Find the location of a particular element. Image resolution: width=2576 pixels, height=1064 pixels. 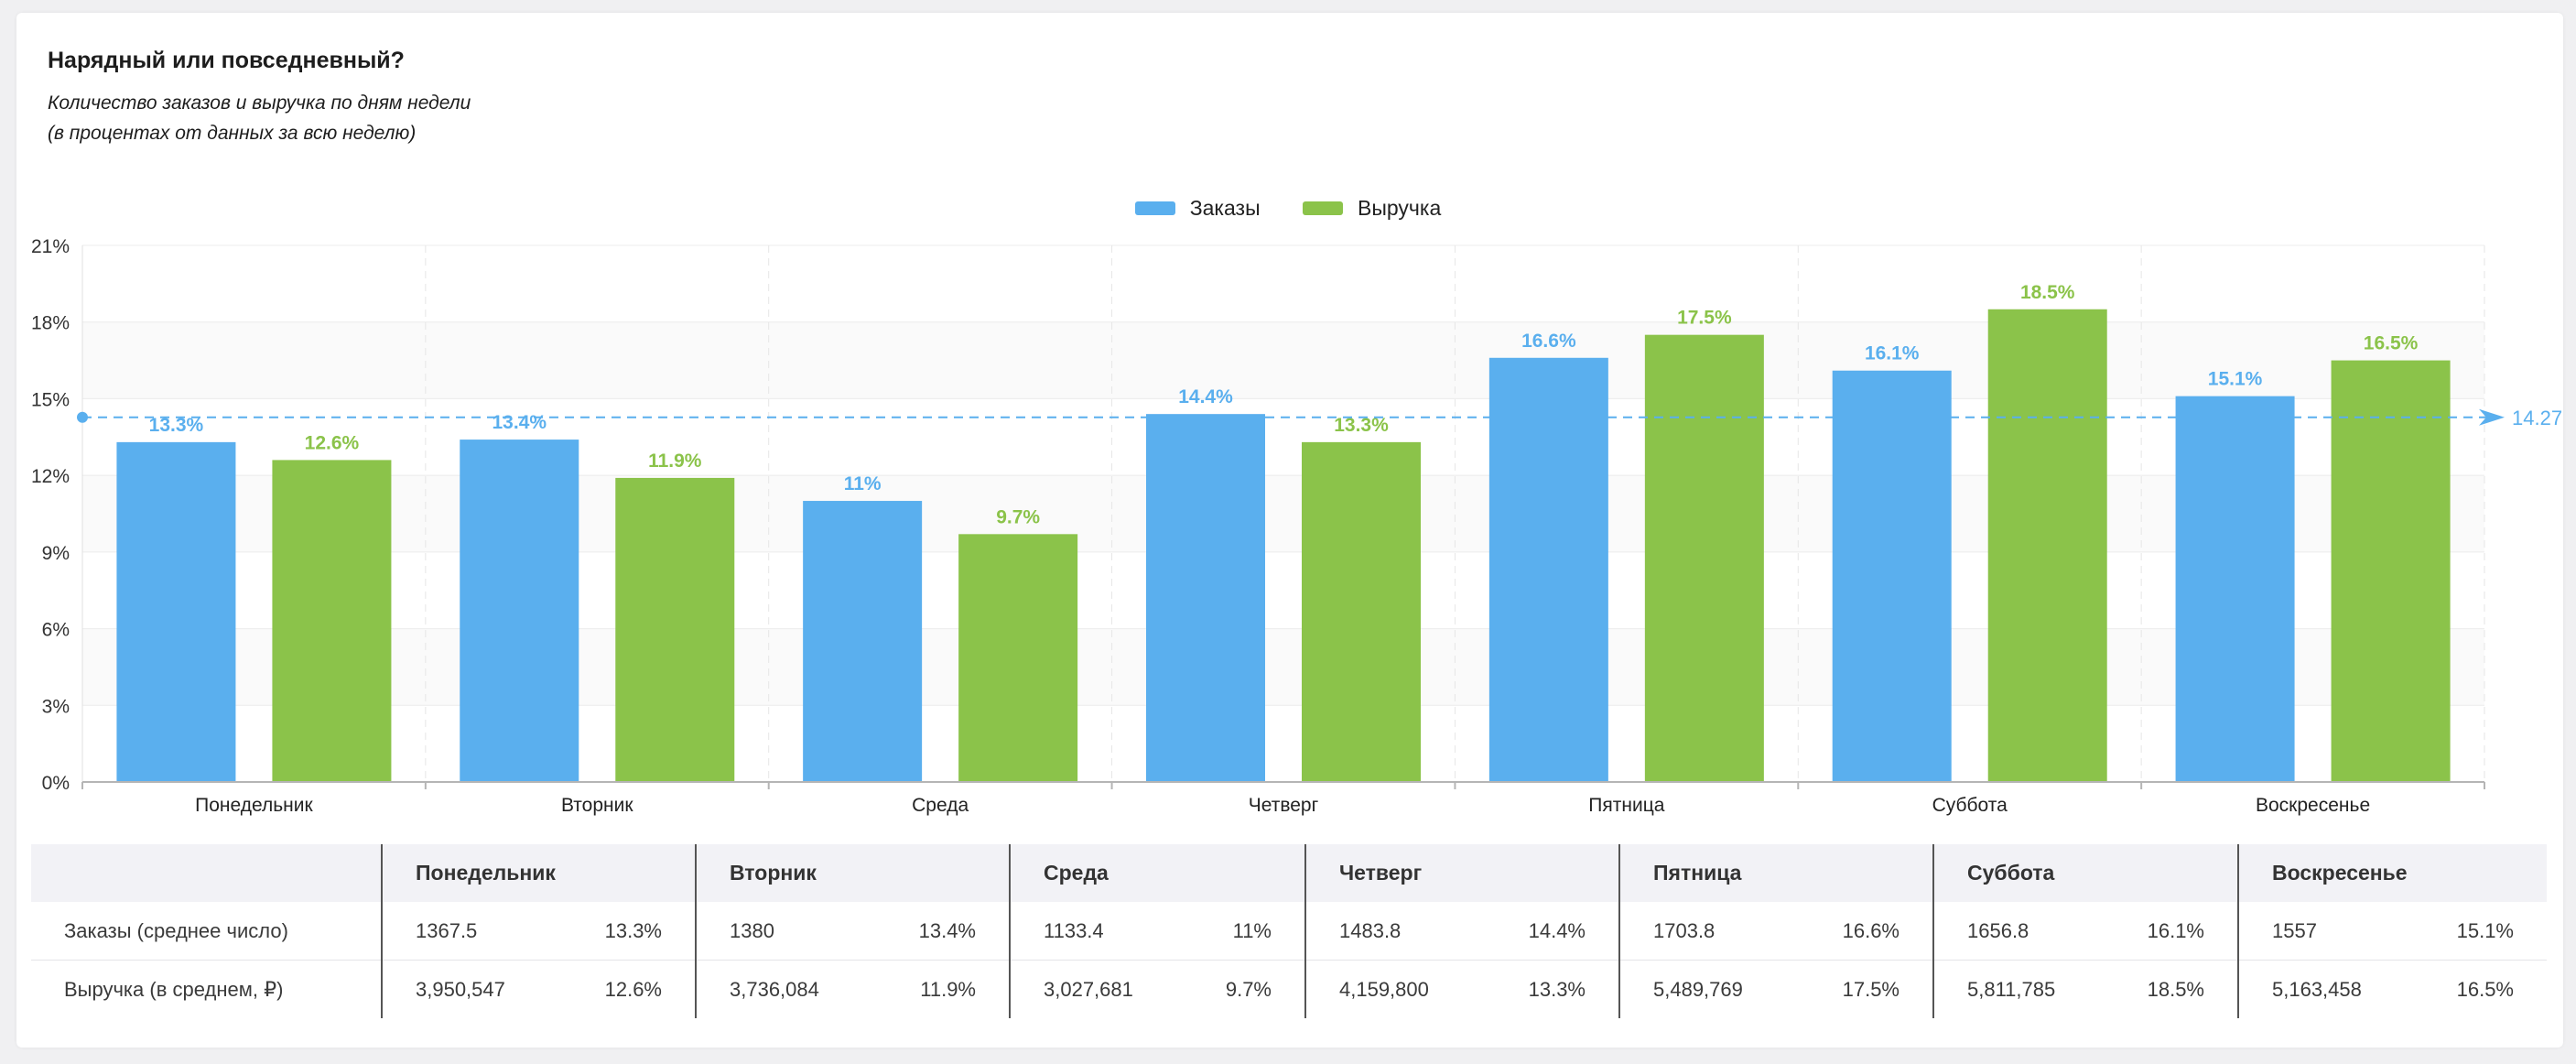

table-header-empty is located at coordinates (207, 873).